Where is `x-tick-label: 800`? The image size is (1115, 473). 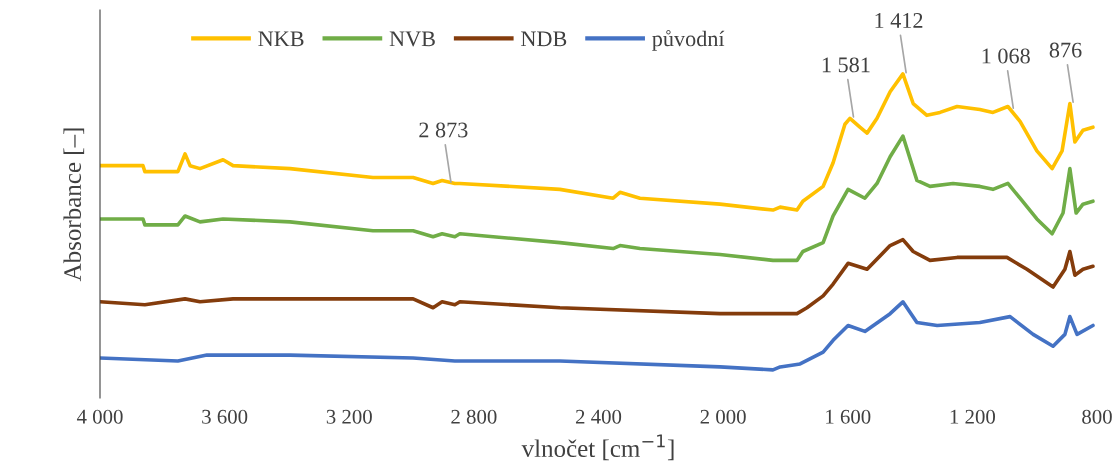
x-tick-label: 800 is located at coordinates (1097, 416).